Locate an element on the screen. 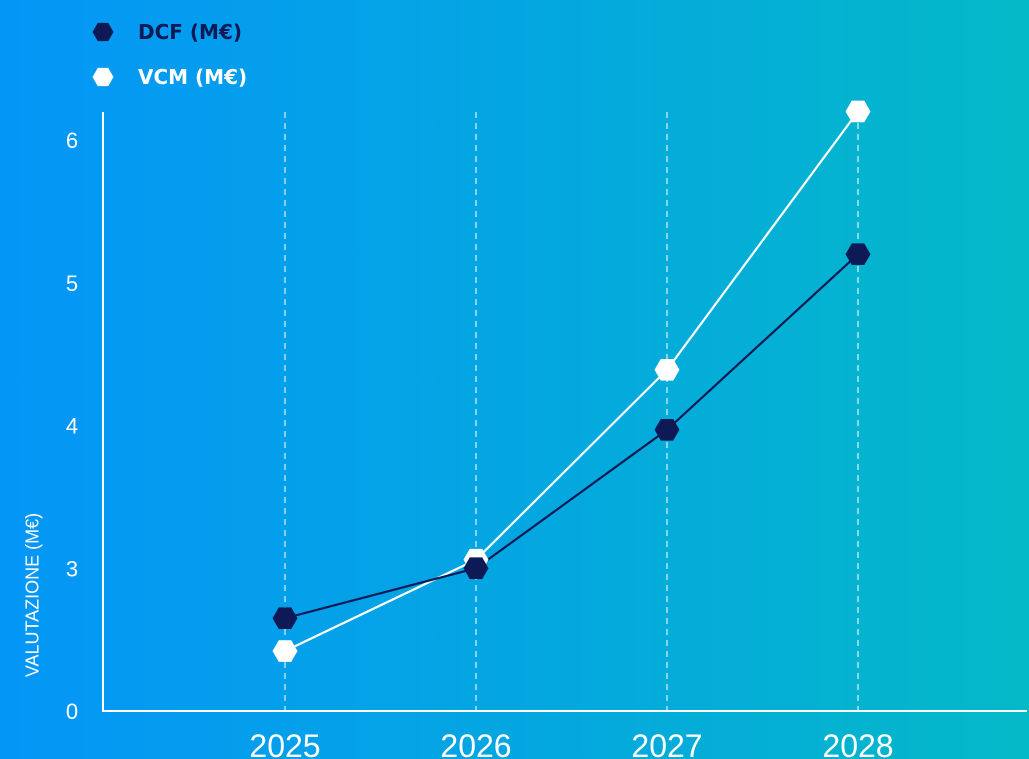 This screenshot has height=759, width=1029. legend-item-vcm: VCM (M€) is located at coordinates (169, 77).